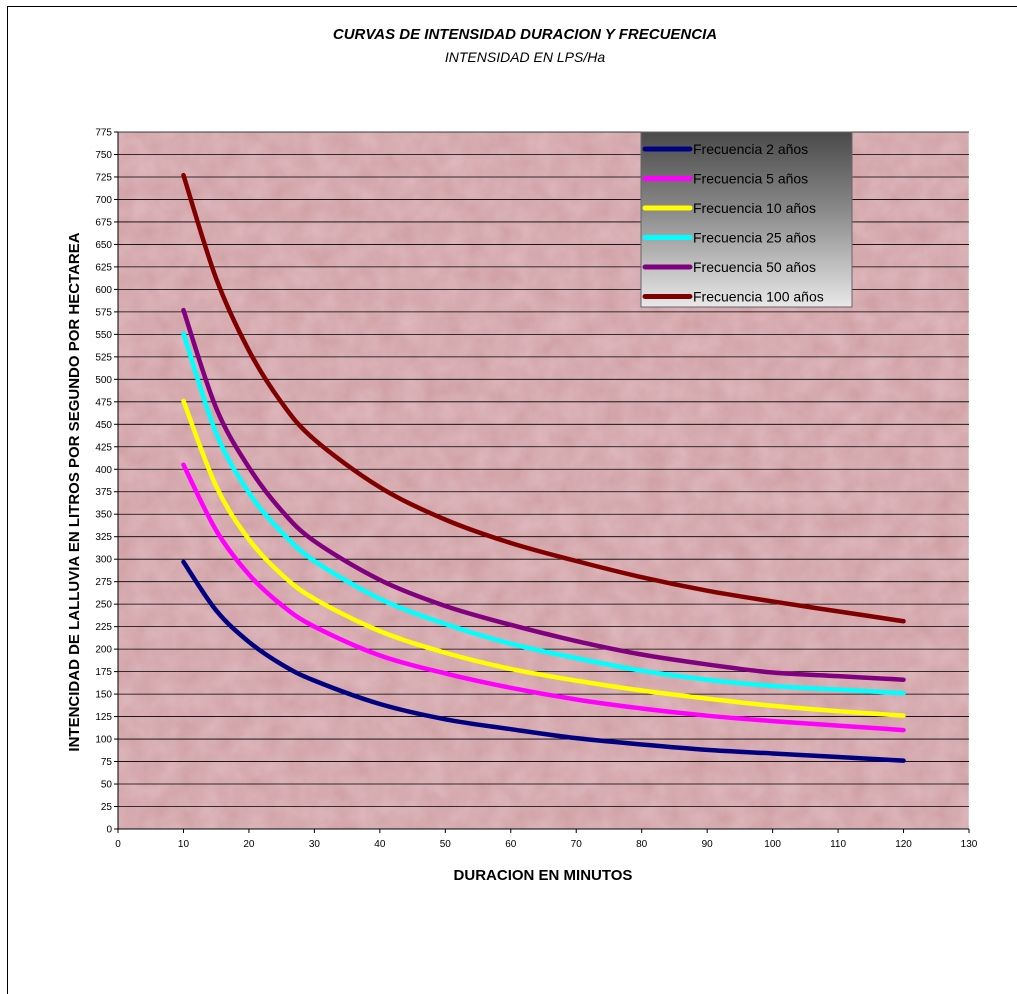  I want to click on y-tick-label: 450, so click(103, 425).